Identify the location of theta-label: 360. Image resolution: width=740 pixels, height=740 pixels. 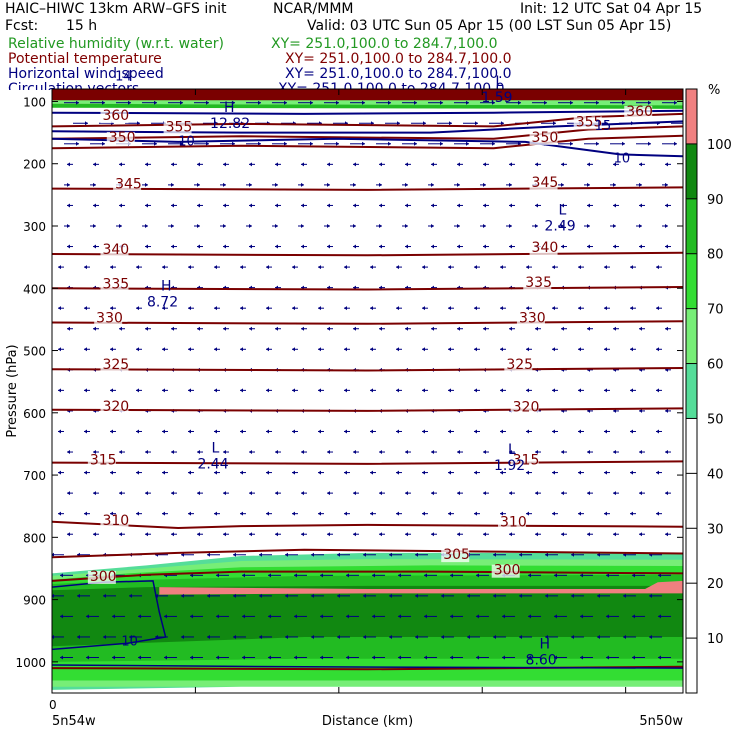
(639, 112).